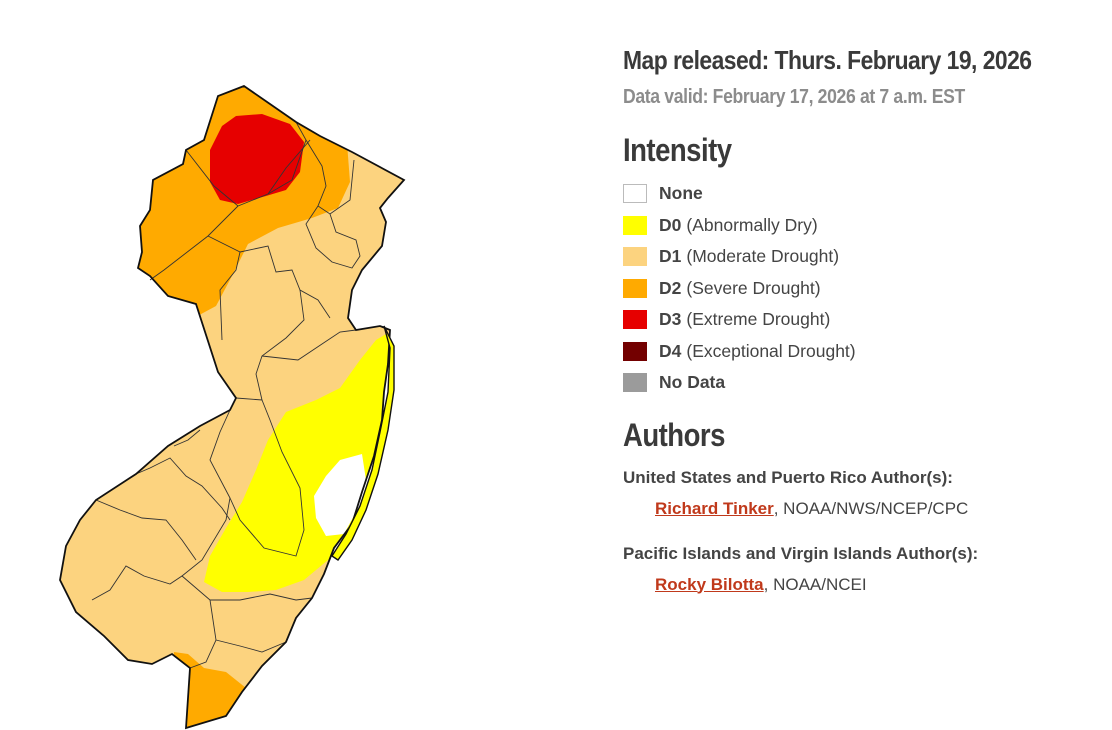  I want to click on legend-item-d1: D1 (Moderate Drought), so click(858, 257).